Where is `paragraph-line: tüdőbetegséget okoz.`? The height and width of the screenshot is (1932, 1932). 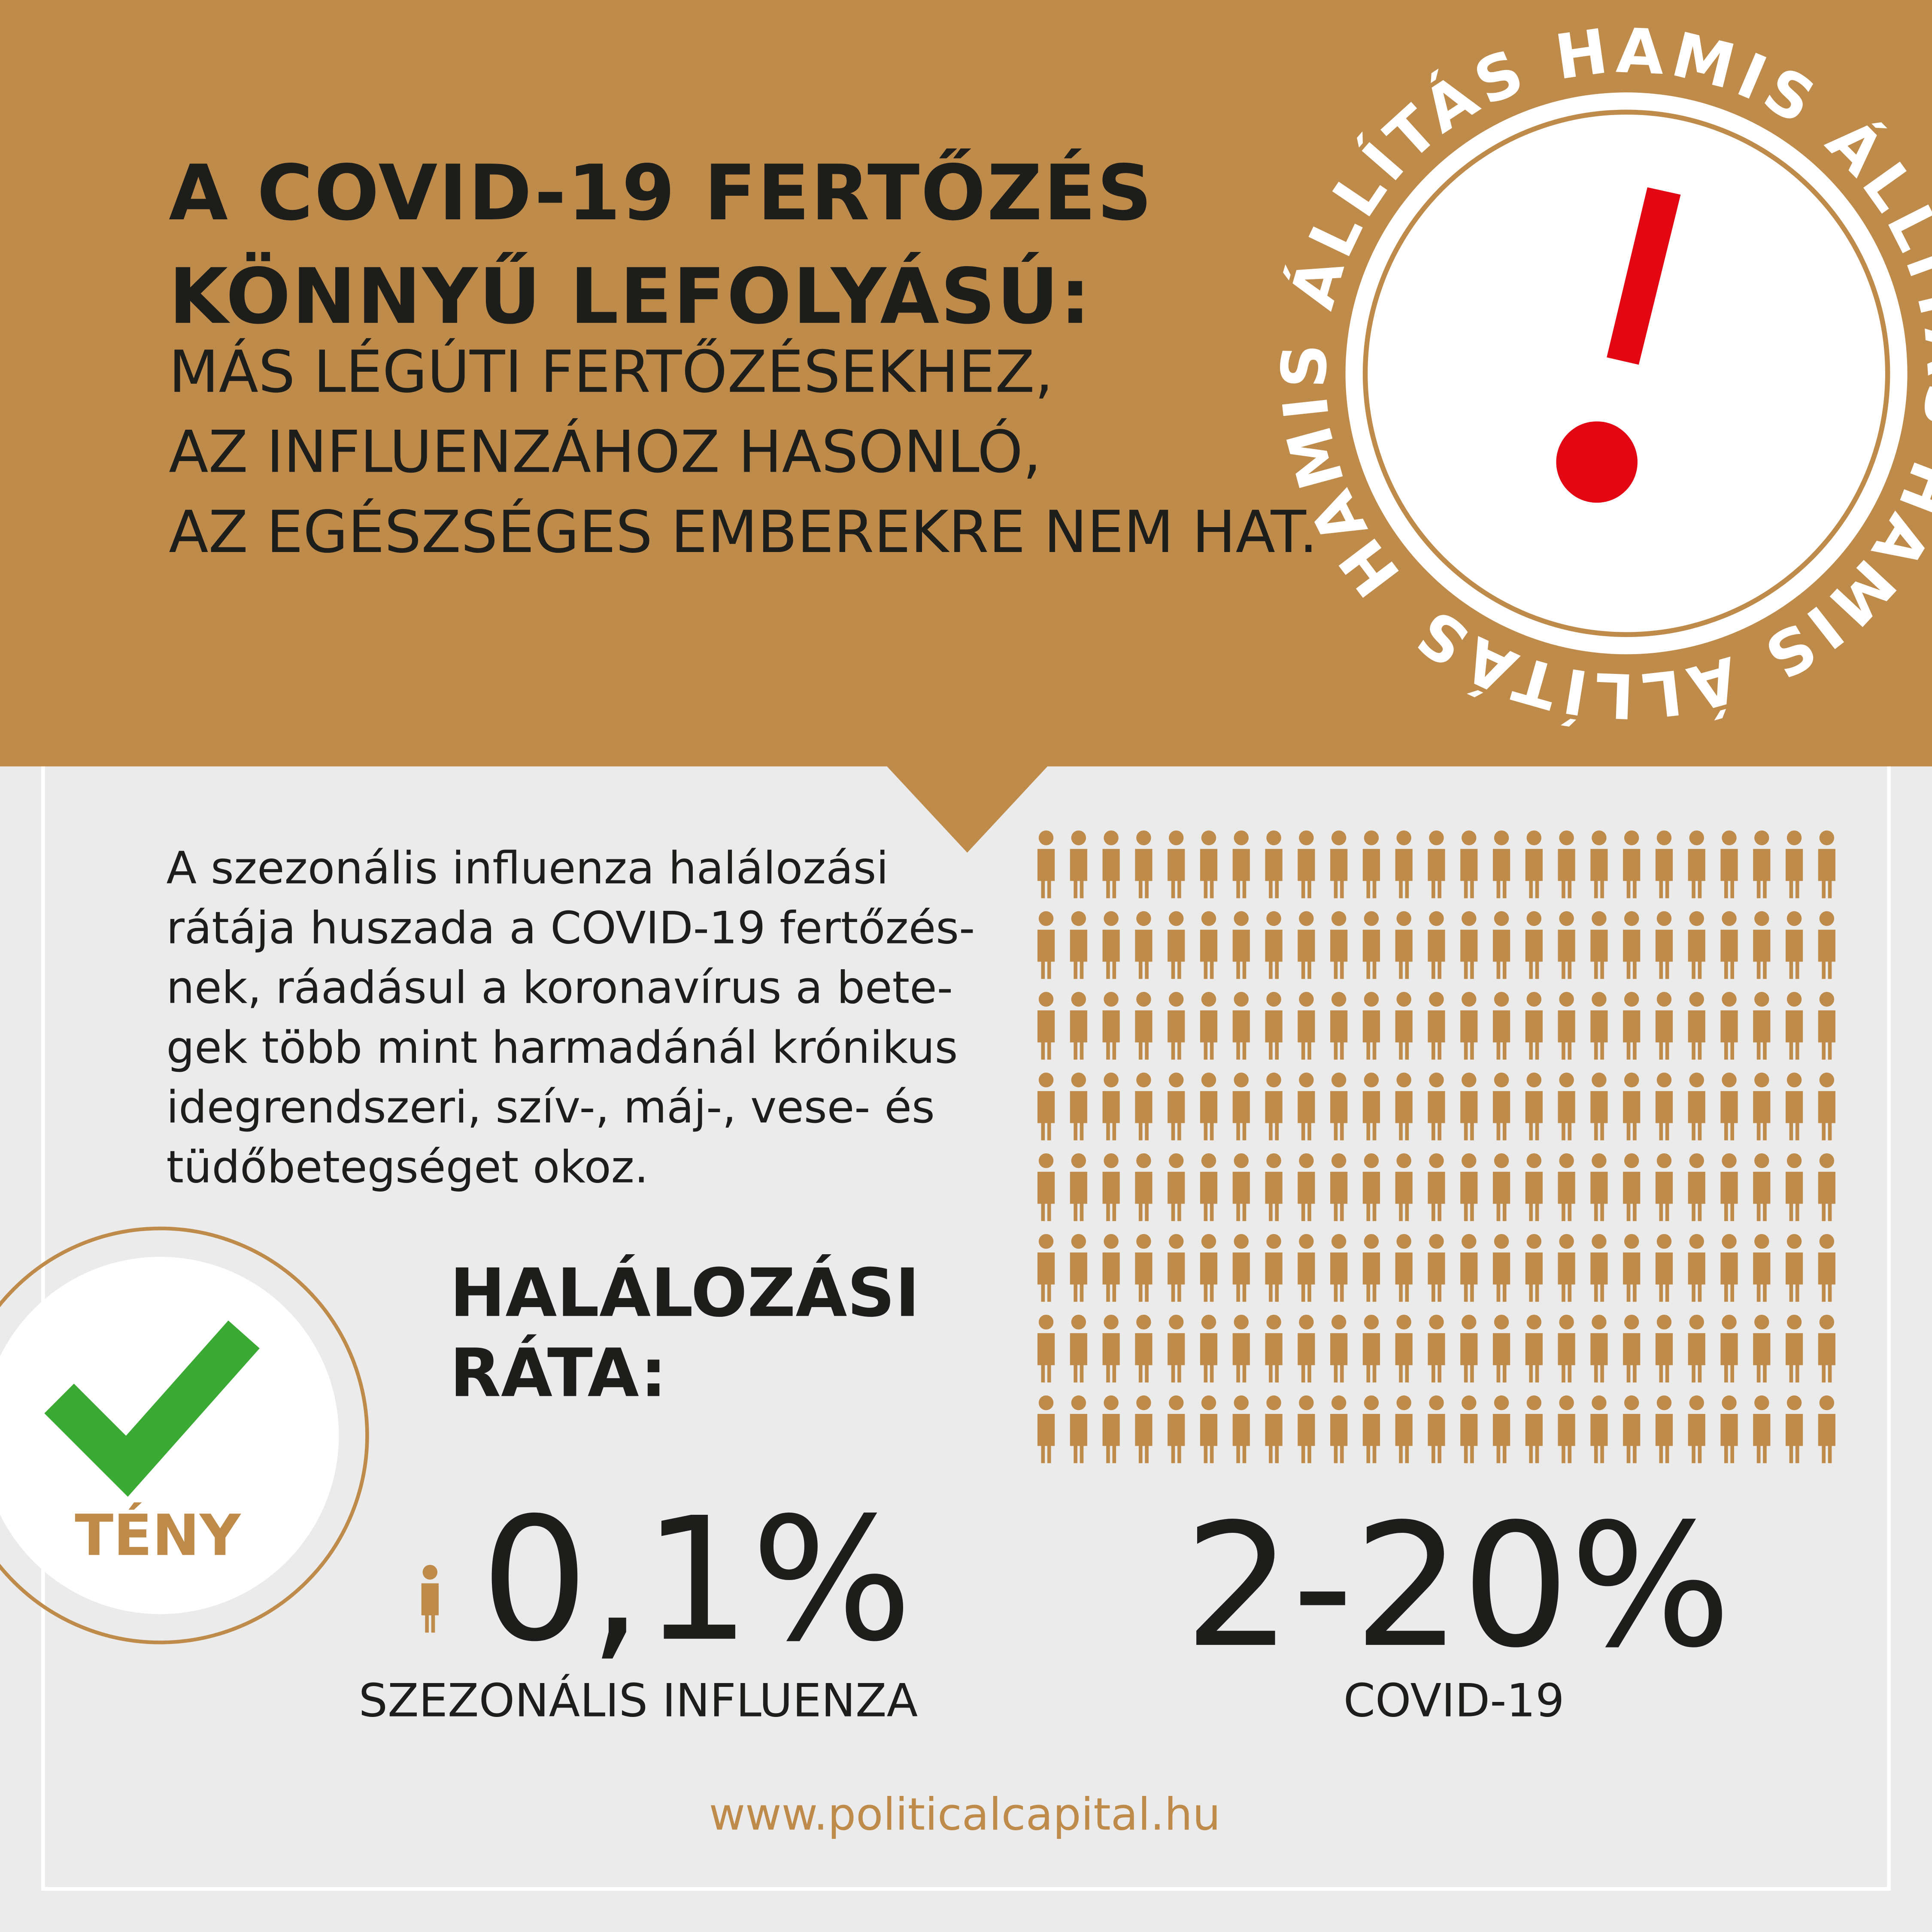
paragraph-line: tüdőbetegséget okoz. is located at coordinates (408, 1167).